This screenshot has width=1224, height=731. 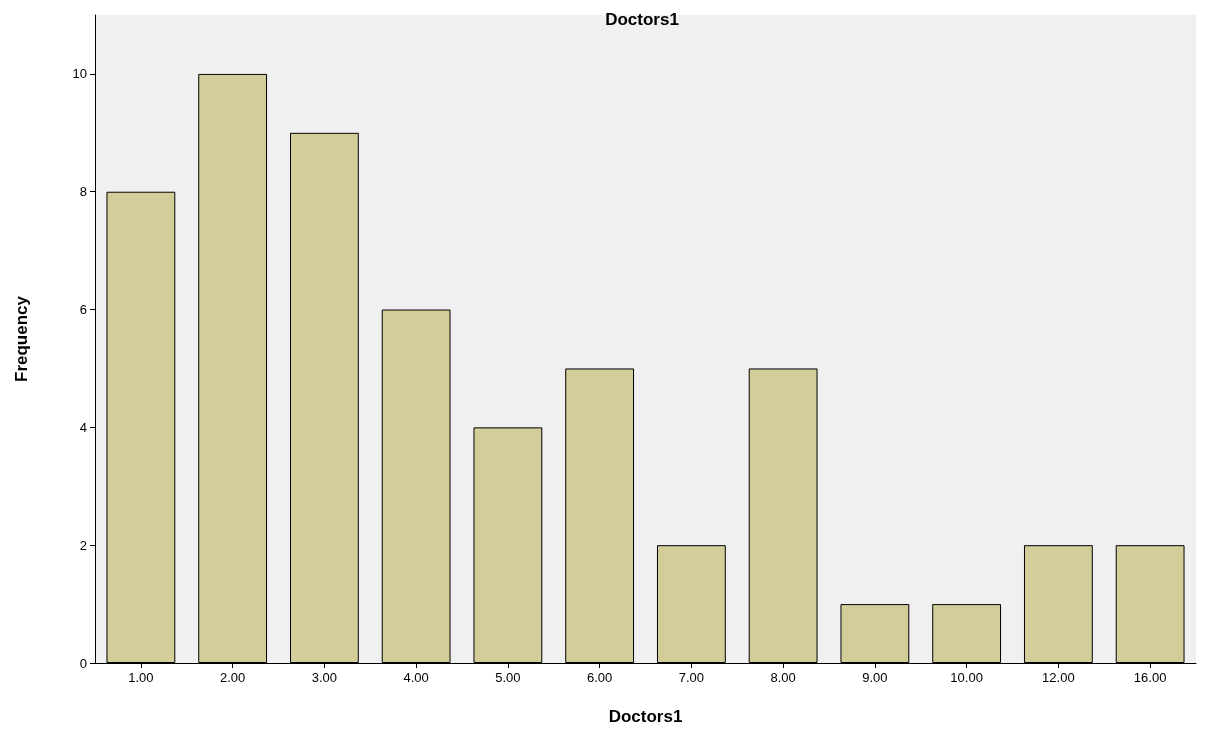 I want to click on chart-title: Doctors1, so click(x=642, y=19).